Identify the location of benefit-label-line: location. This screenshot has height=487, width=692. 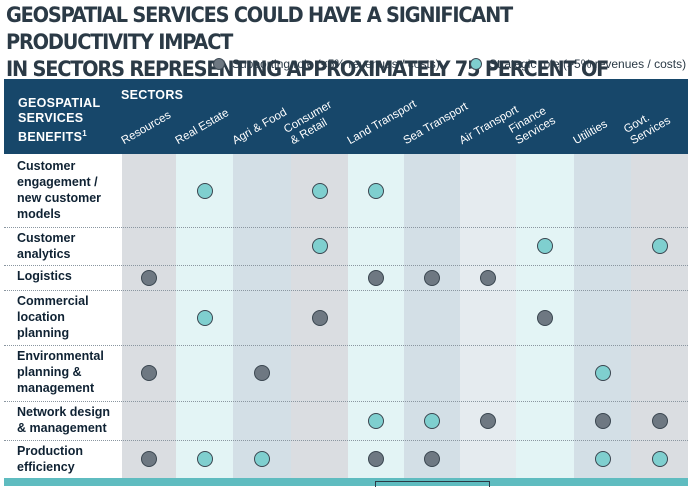
(41, 317).